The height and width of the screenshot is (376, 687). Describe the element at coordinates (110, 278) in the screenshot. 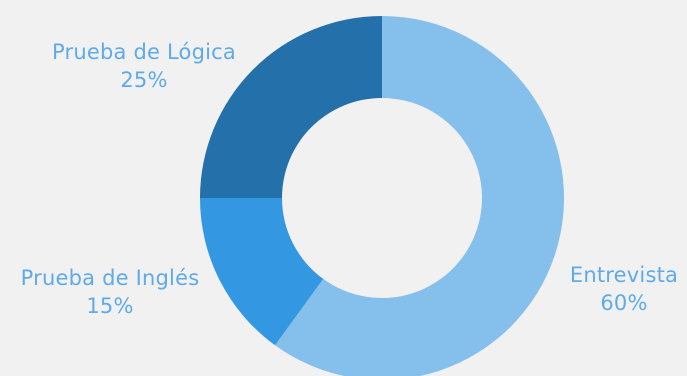

I see `slice-name: Prueba de Inglés` at that location.